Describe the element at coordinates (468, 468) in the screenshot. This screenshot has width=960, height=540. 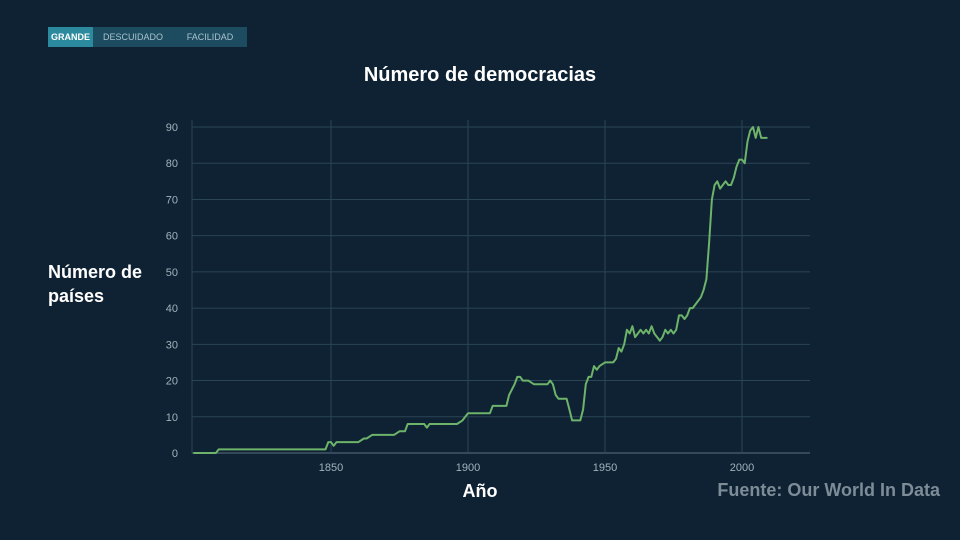
I see `x-tick-label: 1900` at that location.